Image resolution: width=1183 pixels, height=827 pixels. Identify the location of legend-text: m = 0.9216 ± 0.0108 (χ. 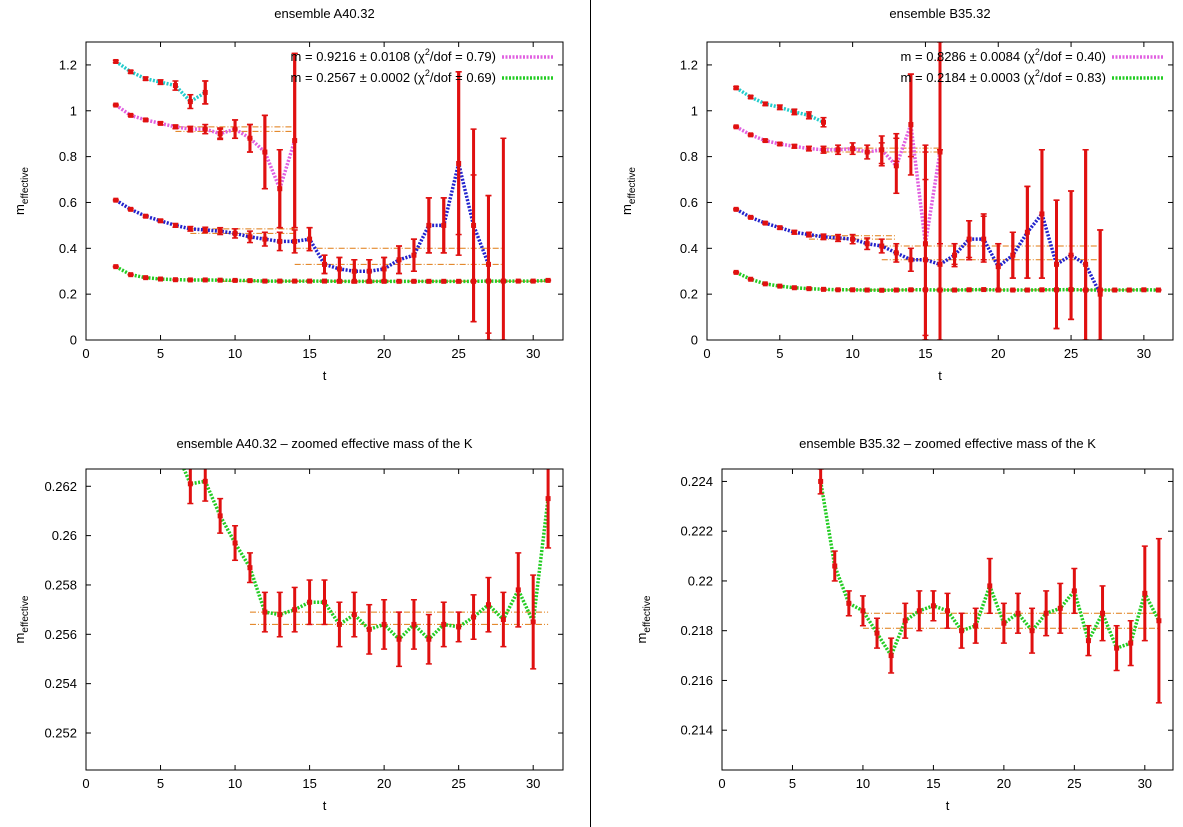
(358, 56).